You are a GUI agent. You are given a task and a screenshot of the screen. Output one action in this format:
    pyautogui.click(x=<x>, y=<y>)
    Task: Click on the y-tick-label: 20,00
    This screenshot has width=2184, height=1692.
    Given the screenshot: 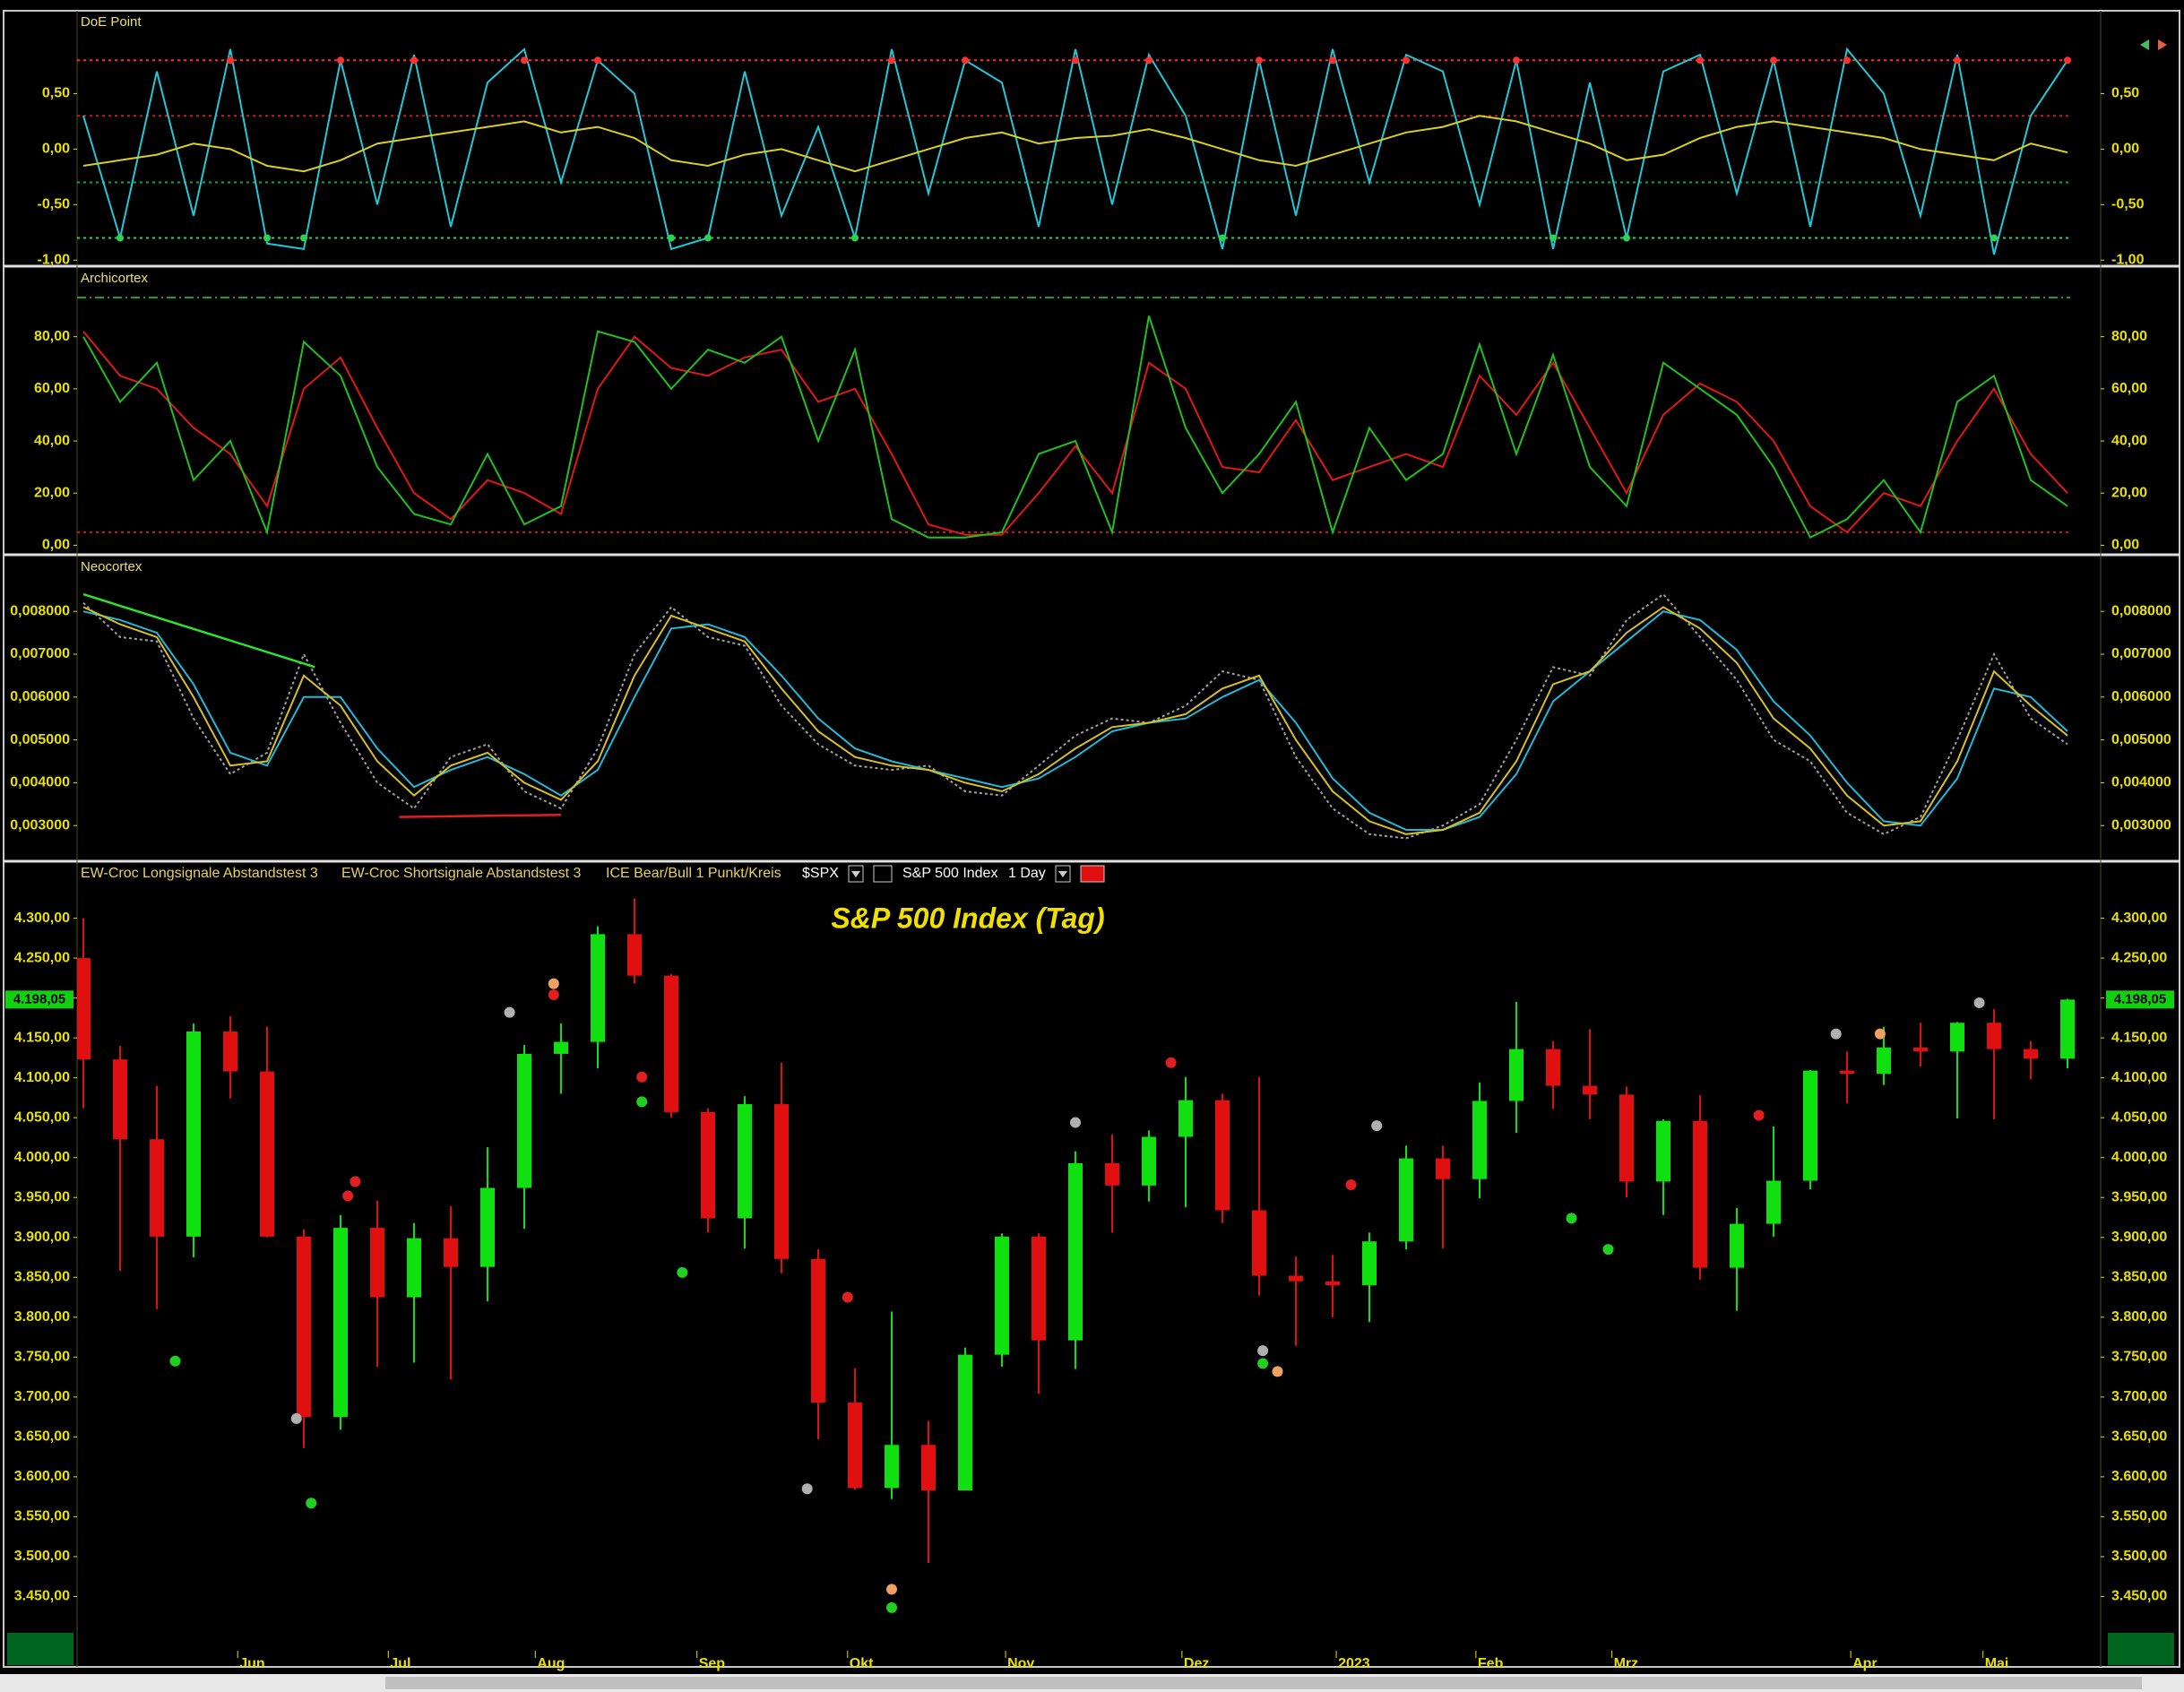 What is the action you would take?
    pyautogui.click(x=2129, y=493)
    